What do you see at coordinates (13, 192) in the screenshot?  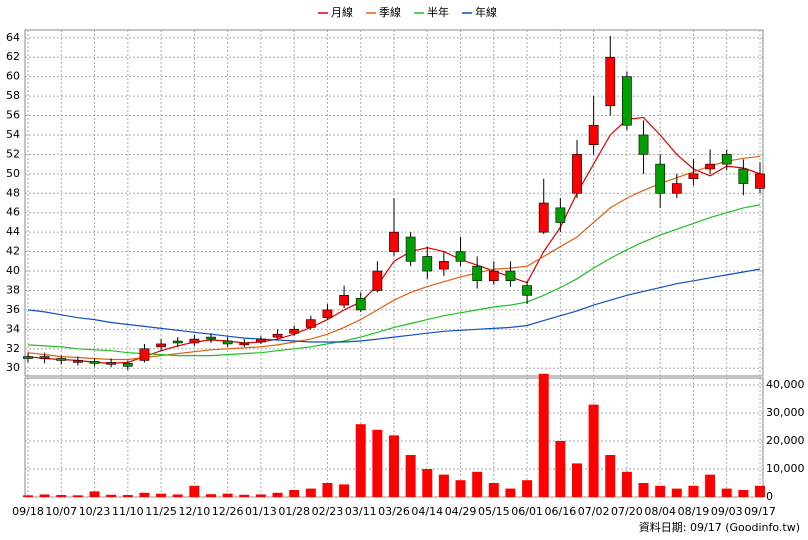 I see `y-tick-label: 48` at bounding box center [13, 192].